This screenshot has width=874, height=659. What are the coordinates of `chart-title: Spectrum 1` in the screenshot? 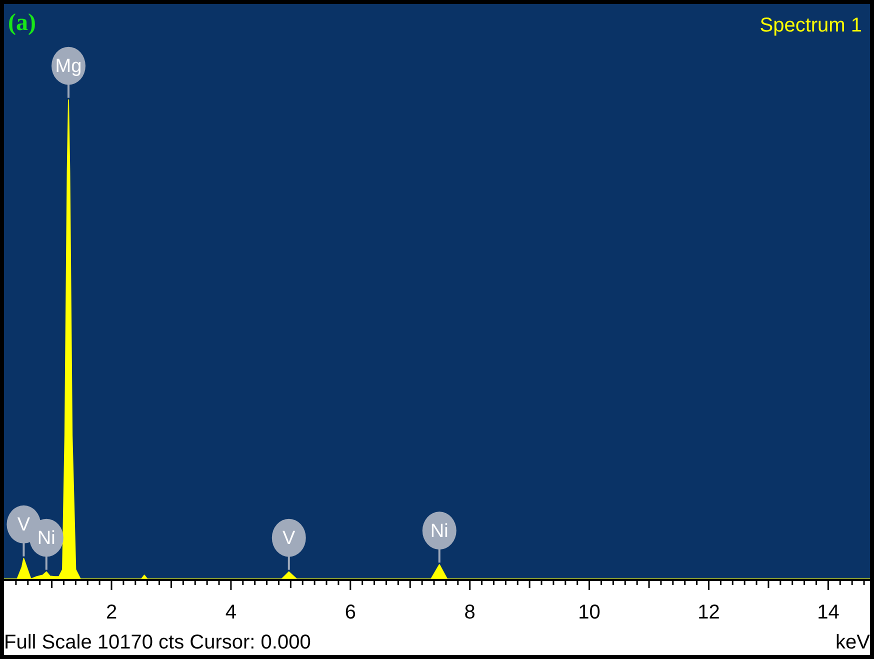 It's located at (811, 25).